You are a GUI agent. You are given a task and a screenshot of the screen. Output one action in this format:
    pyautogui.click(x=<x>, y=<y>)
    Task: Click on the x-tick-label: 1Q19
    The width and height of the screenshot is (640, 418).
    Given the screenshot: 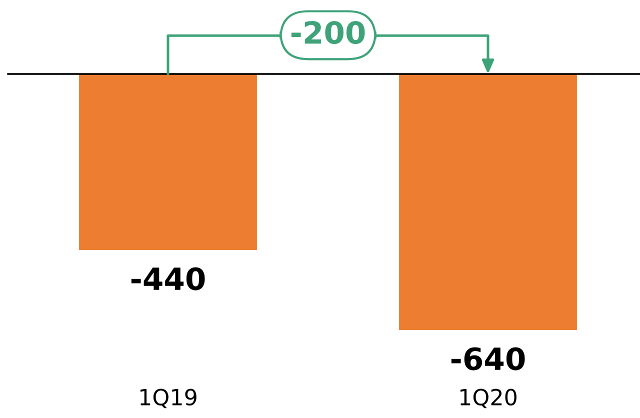 What is the action you would take?
    pyautogui.click(x=168, y=398)
    